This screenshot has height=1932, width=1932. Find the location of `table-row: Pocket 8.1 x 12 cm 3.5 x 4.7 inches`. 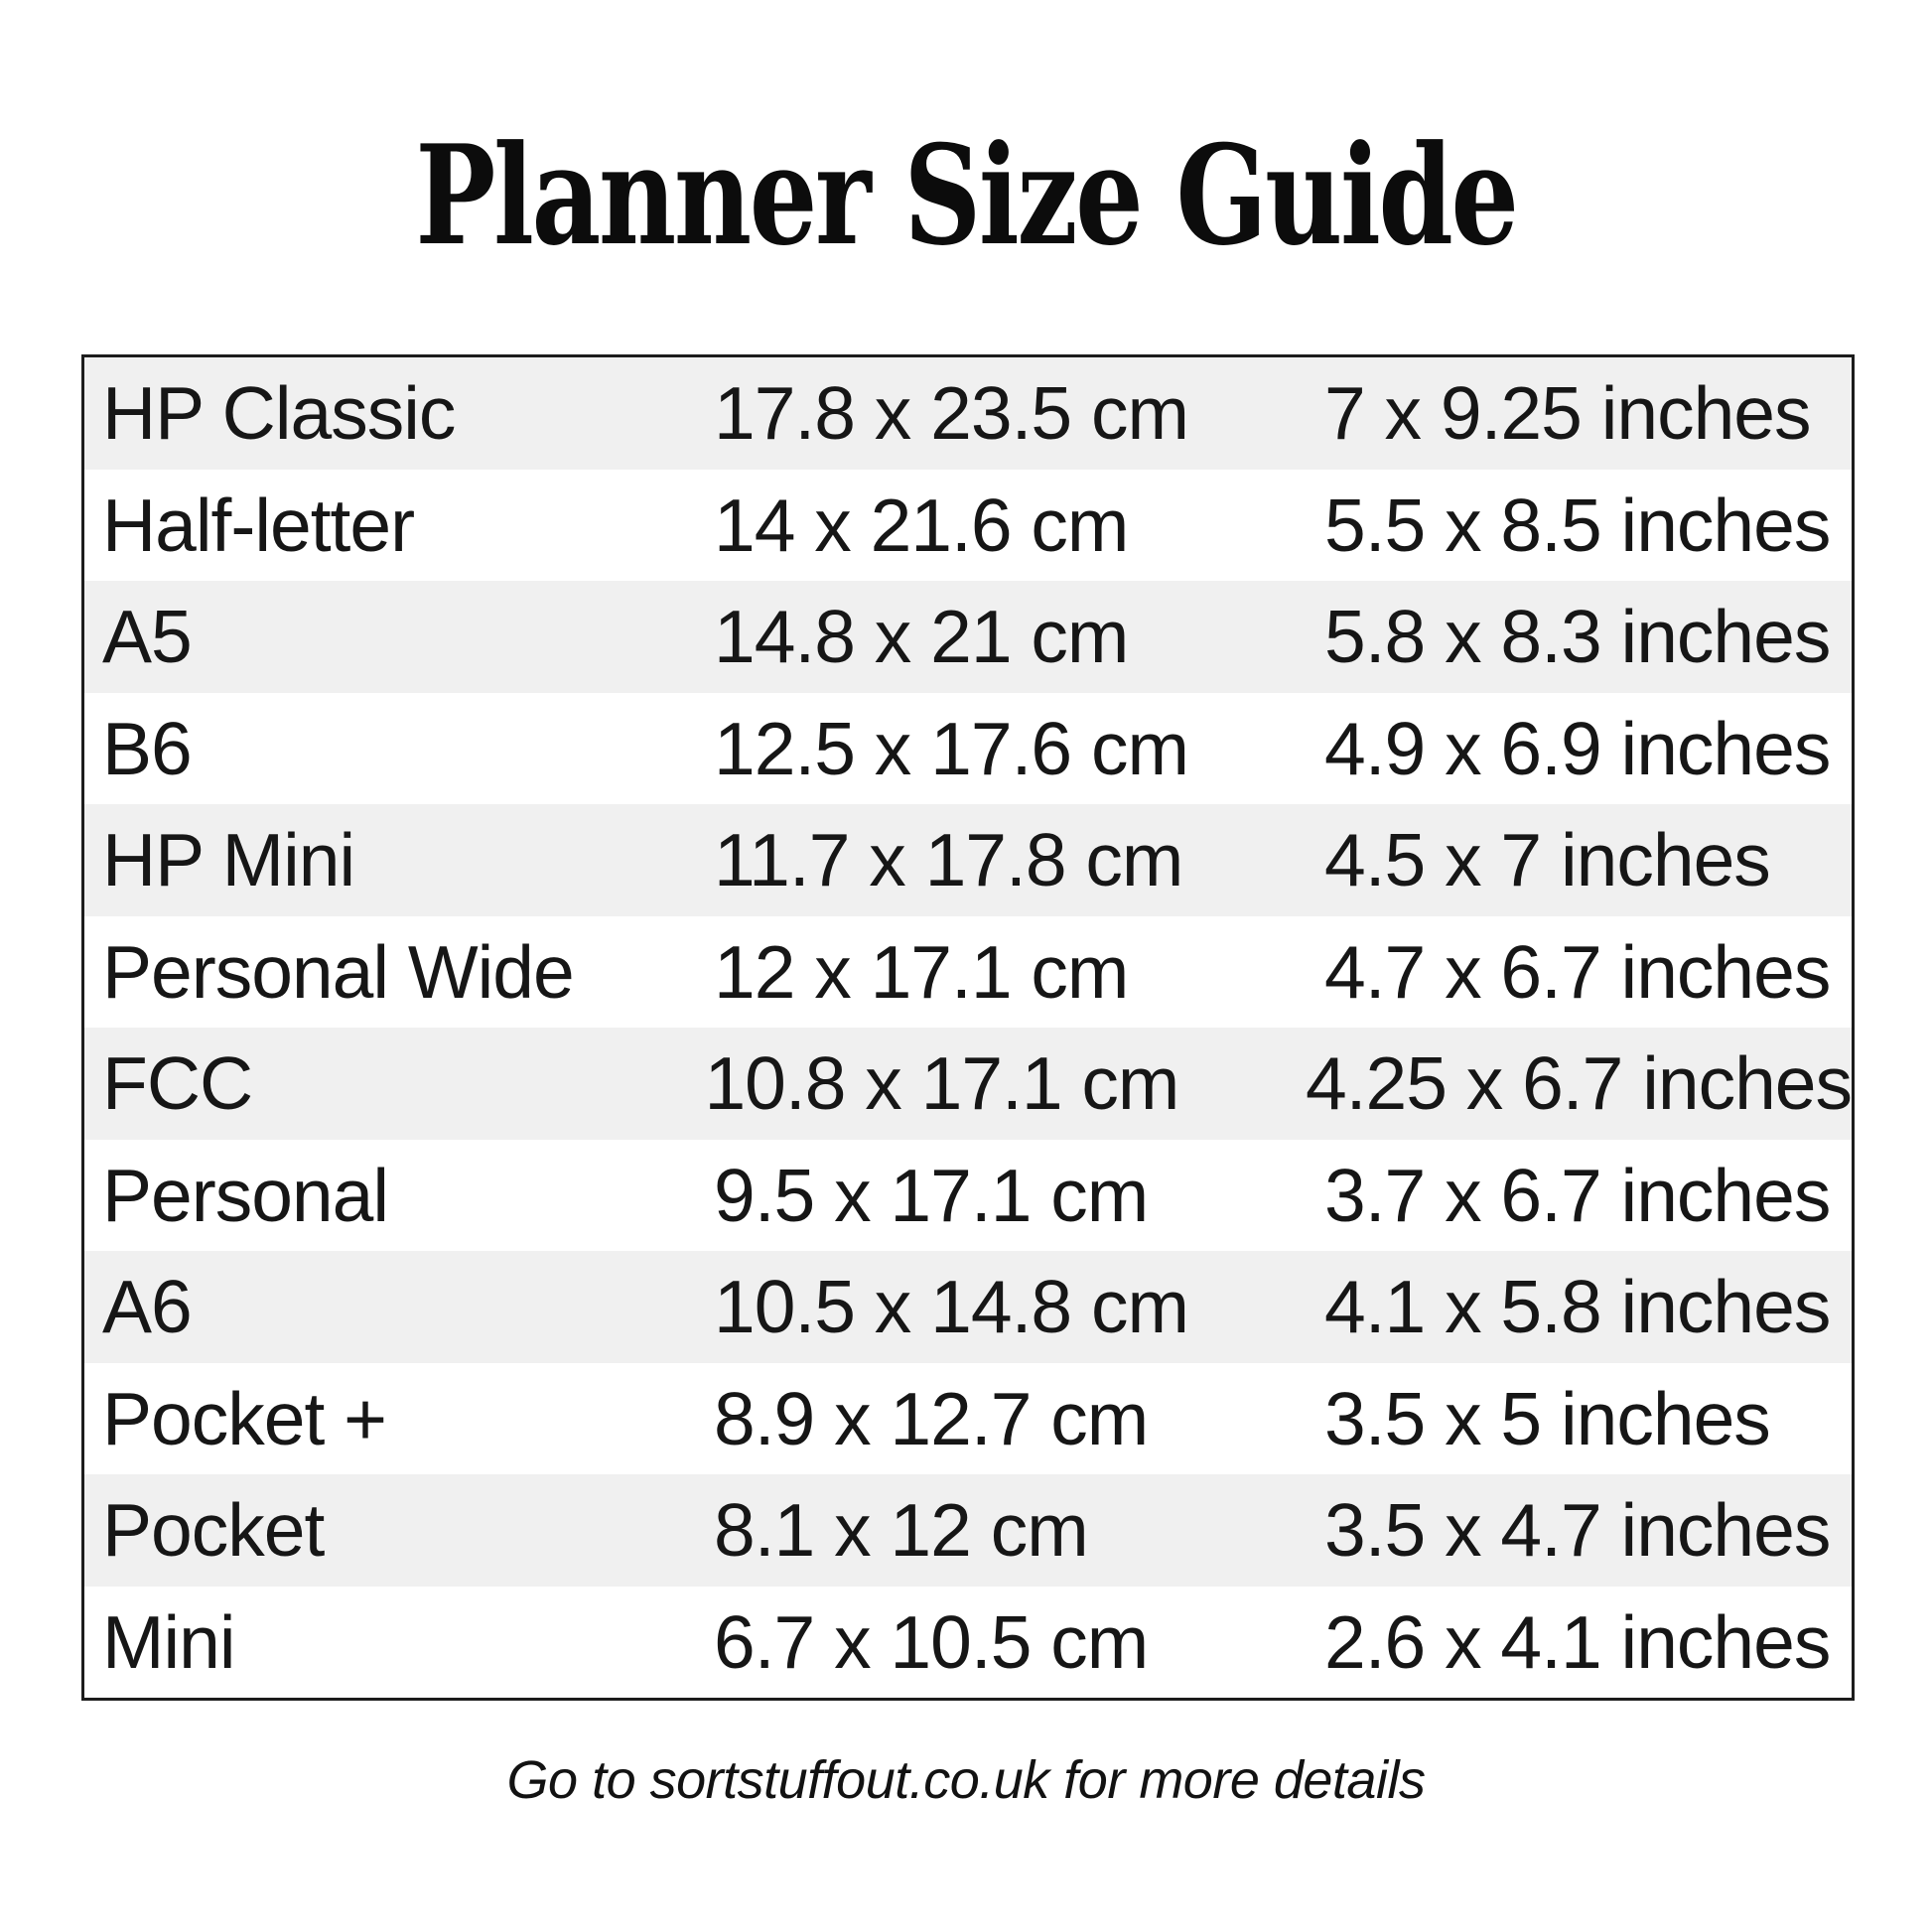

table-row: Pocket 8.1 x 12 cm 3.5 x 4.7 inches is located at coordinates (968, 1531).